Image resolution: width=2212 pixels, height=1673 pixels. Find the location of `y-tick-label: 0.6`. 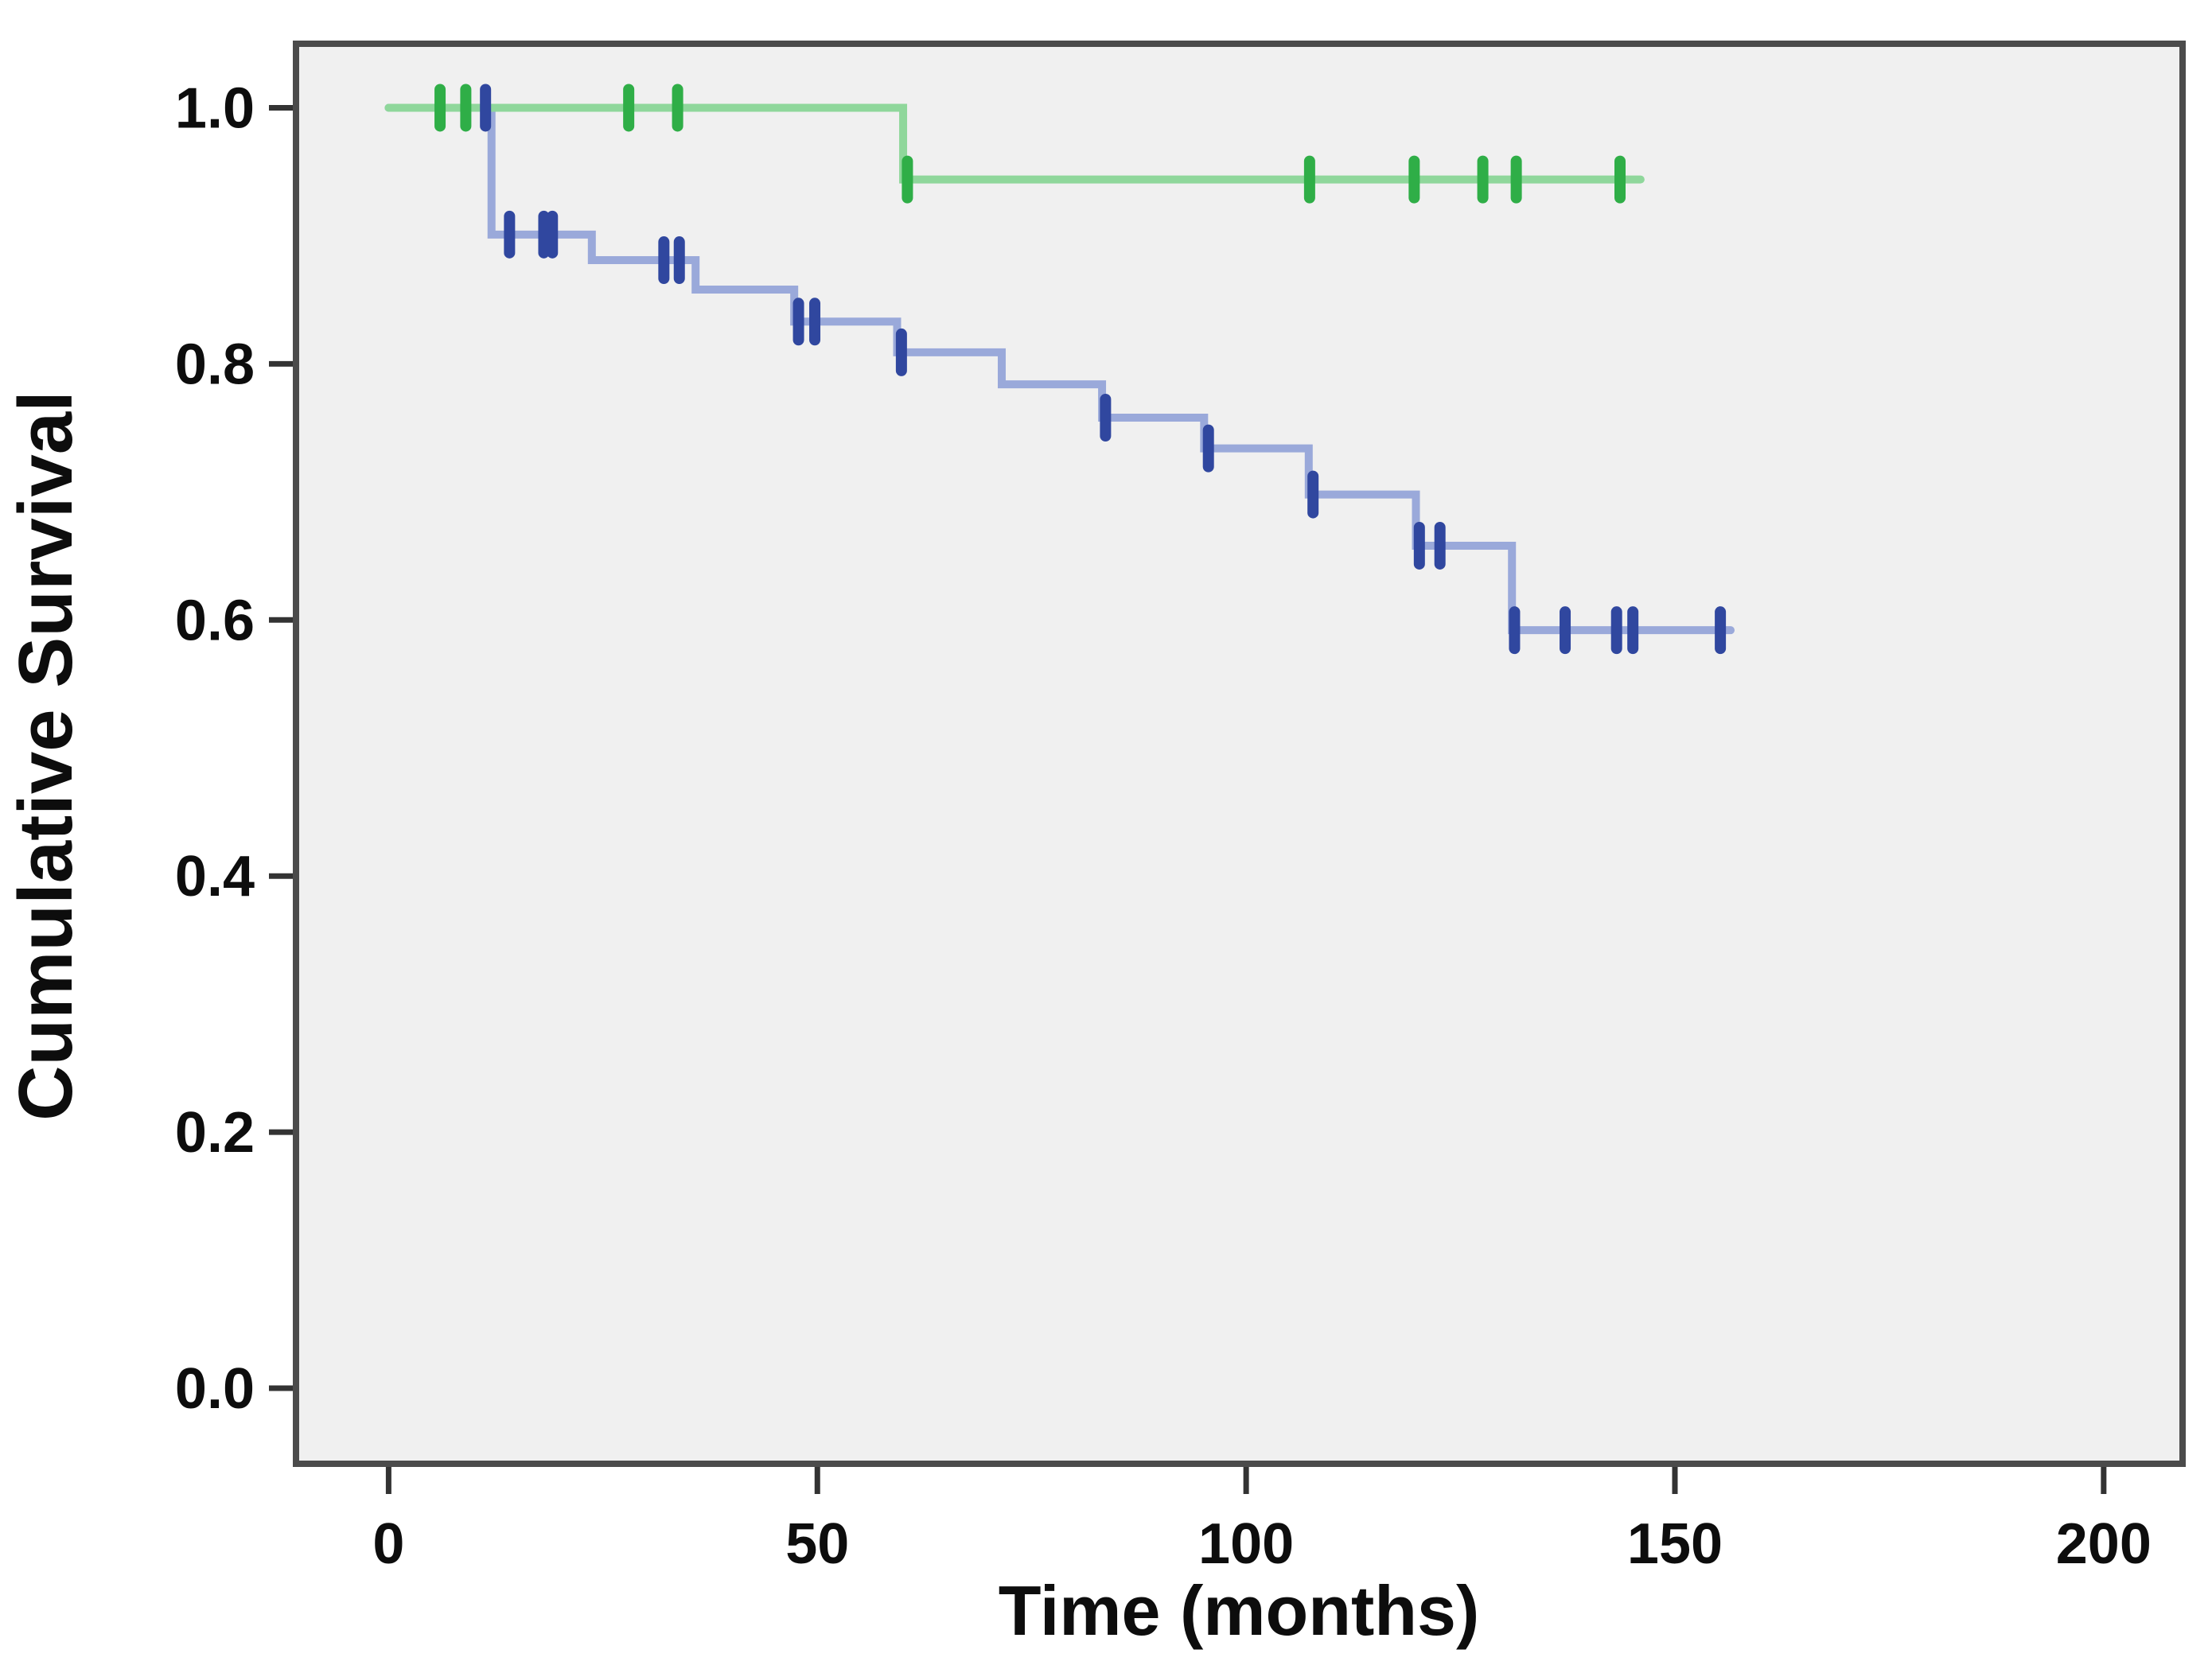

y-tick-label: 0.6 is located at coordinates (215, 620).